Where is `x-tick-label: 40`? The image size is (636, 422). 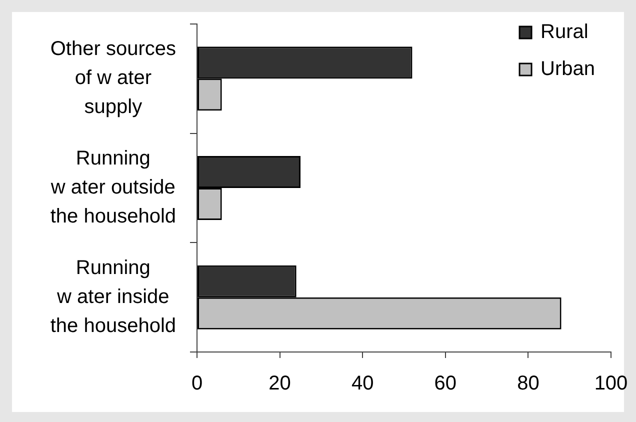
x-tick-label: 40 is located at coordinates (362, 383).